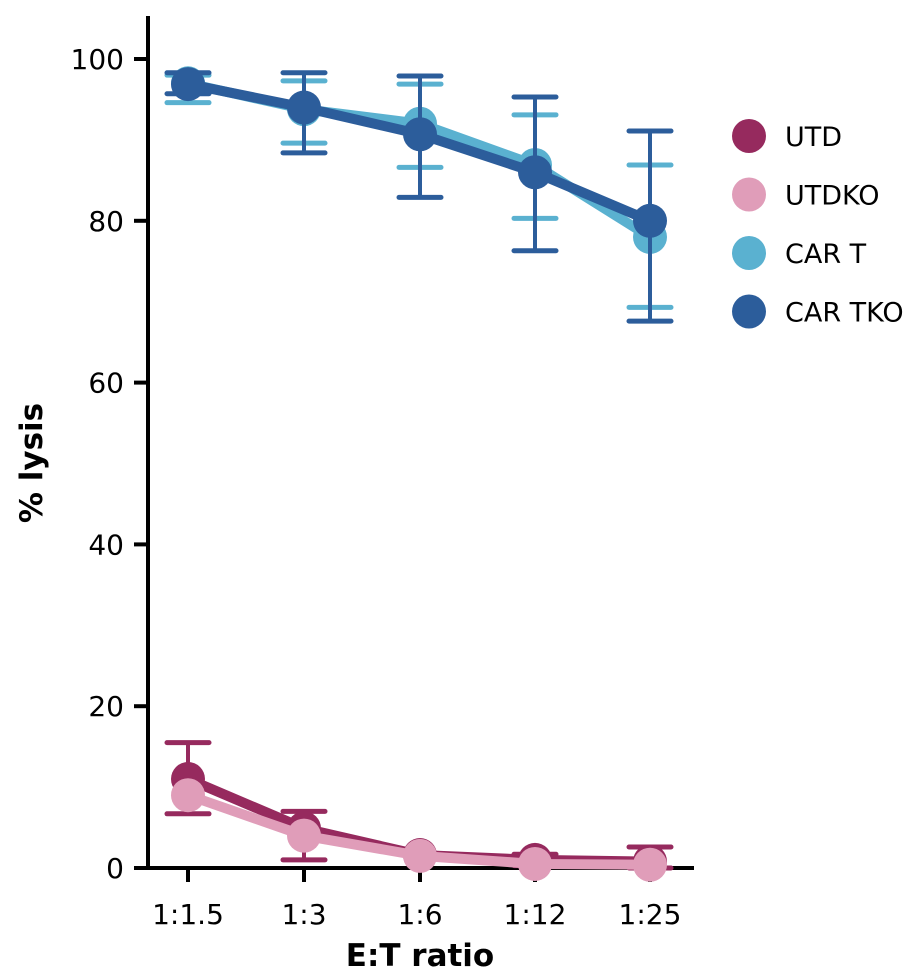  I want to click on x-tick-label: 1:1.5, so click(188, 914).